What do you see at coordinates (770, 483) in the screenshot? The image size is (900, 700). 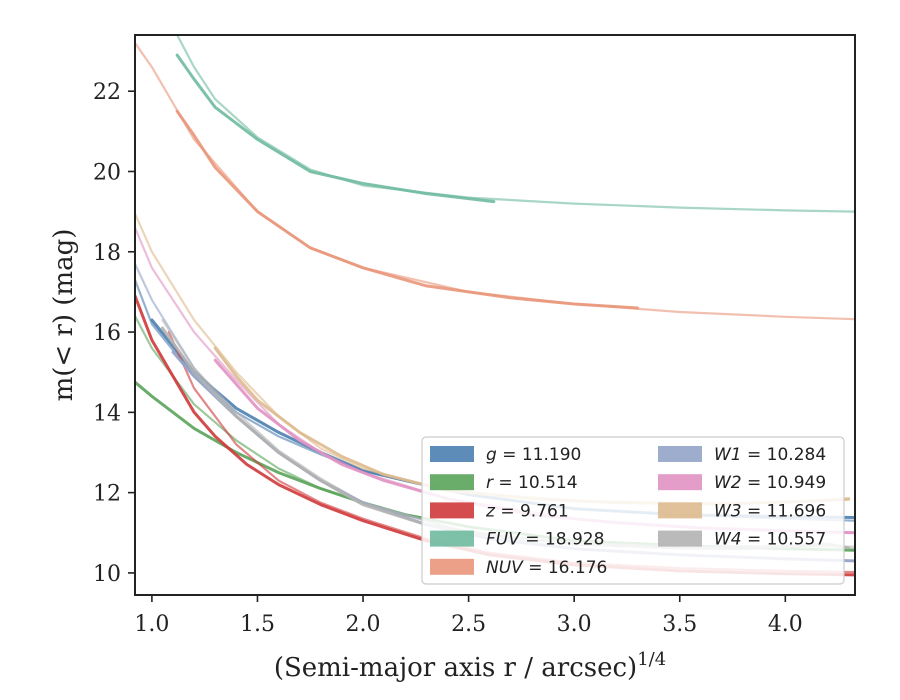 I see `legend-label-w2: W2 = 10.949` at bounding box center [770, 483].